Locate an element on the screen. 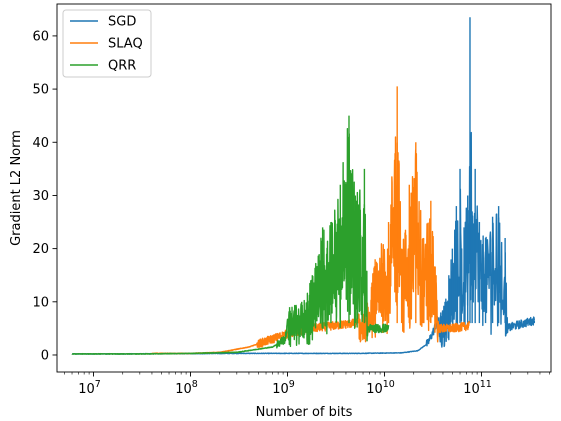 The height and width of the screenshot is (421, 561). y-tick-label: 0 is located at coordinates (45, 355).